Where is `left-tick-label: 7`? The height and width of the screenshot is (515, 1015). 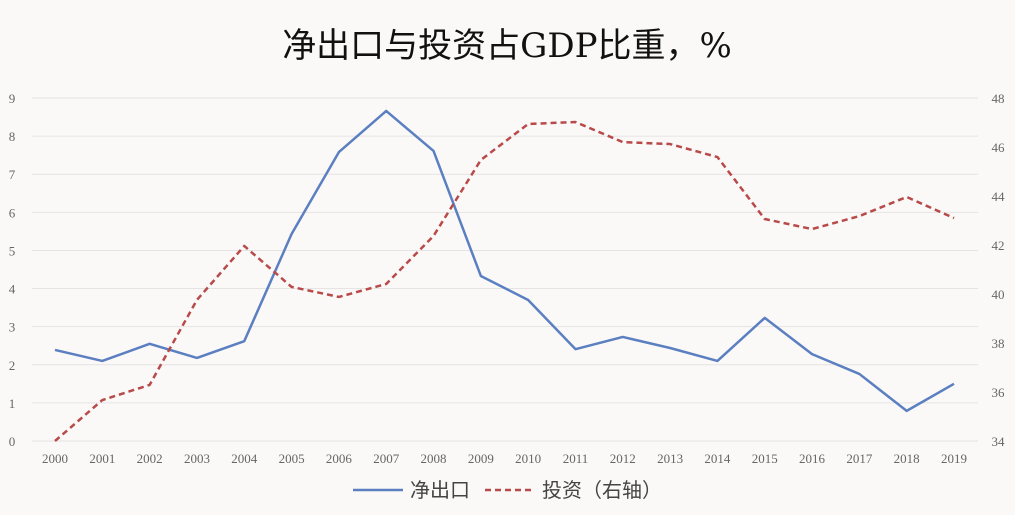
left-tick-label: 7 is located at coordinates (12, 174).